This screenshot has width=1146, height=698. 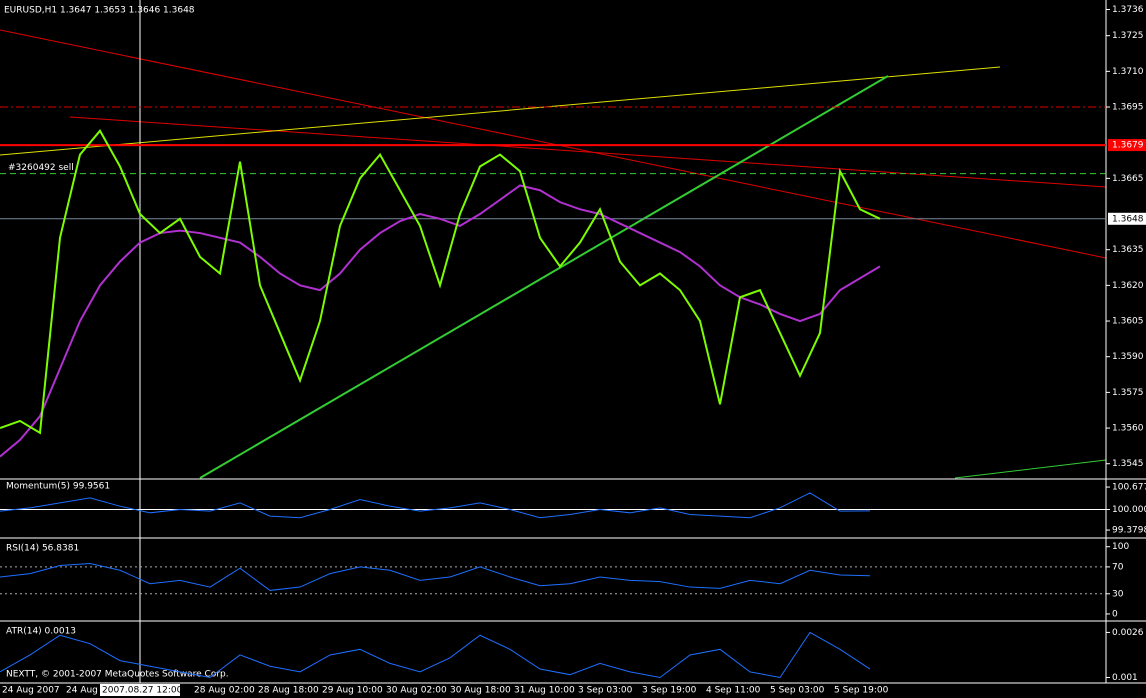 What do you see at coordinates (1128, 464) in the screenshot?
I see `y-tick-label: 1.3545` at bounding box center [1128, 464].